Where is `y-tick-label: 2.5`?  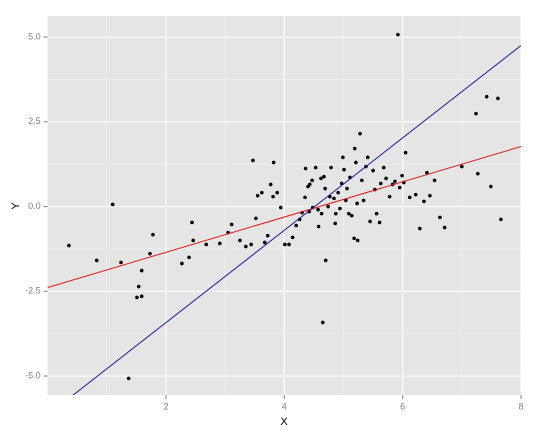
y-tick-label: 2.5 is located at coordinates (34, 121).